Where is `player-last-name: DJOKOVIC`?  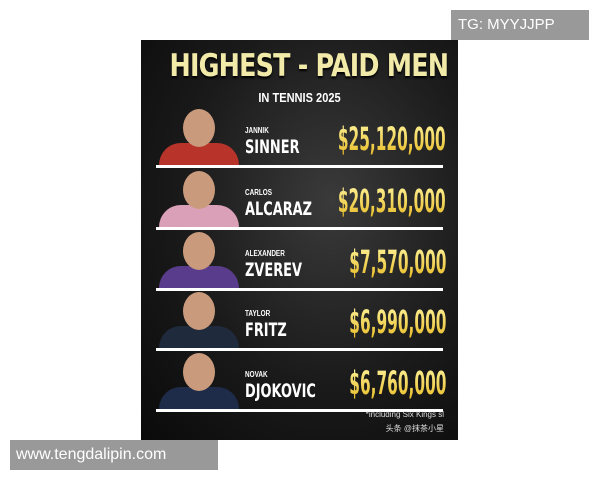
player-last-name: DJOKOVIC is located at coordinates (280, 391).